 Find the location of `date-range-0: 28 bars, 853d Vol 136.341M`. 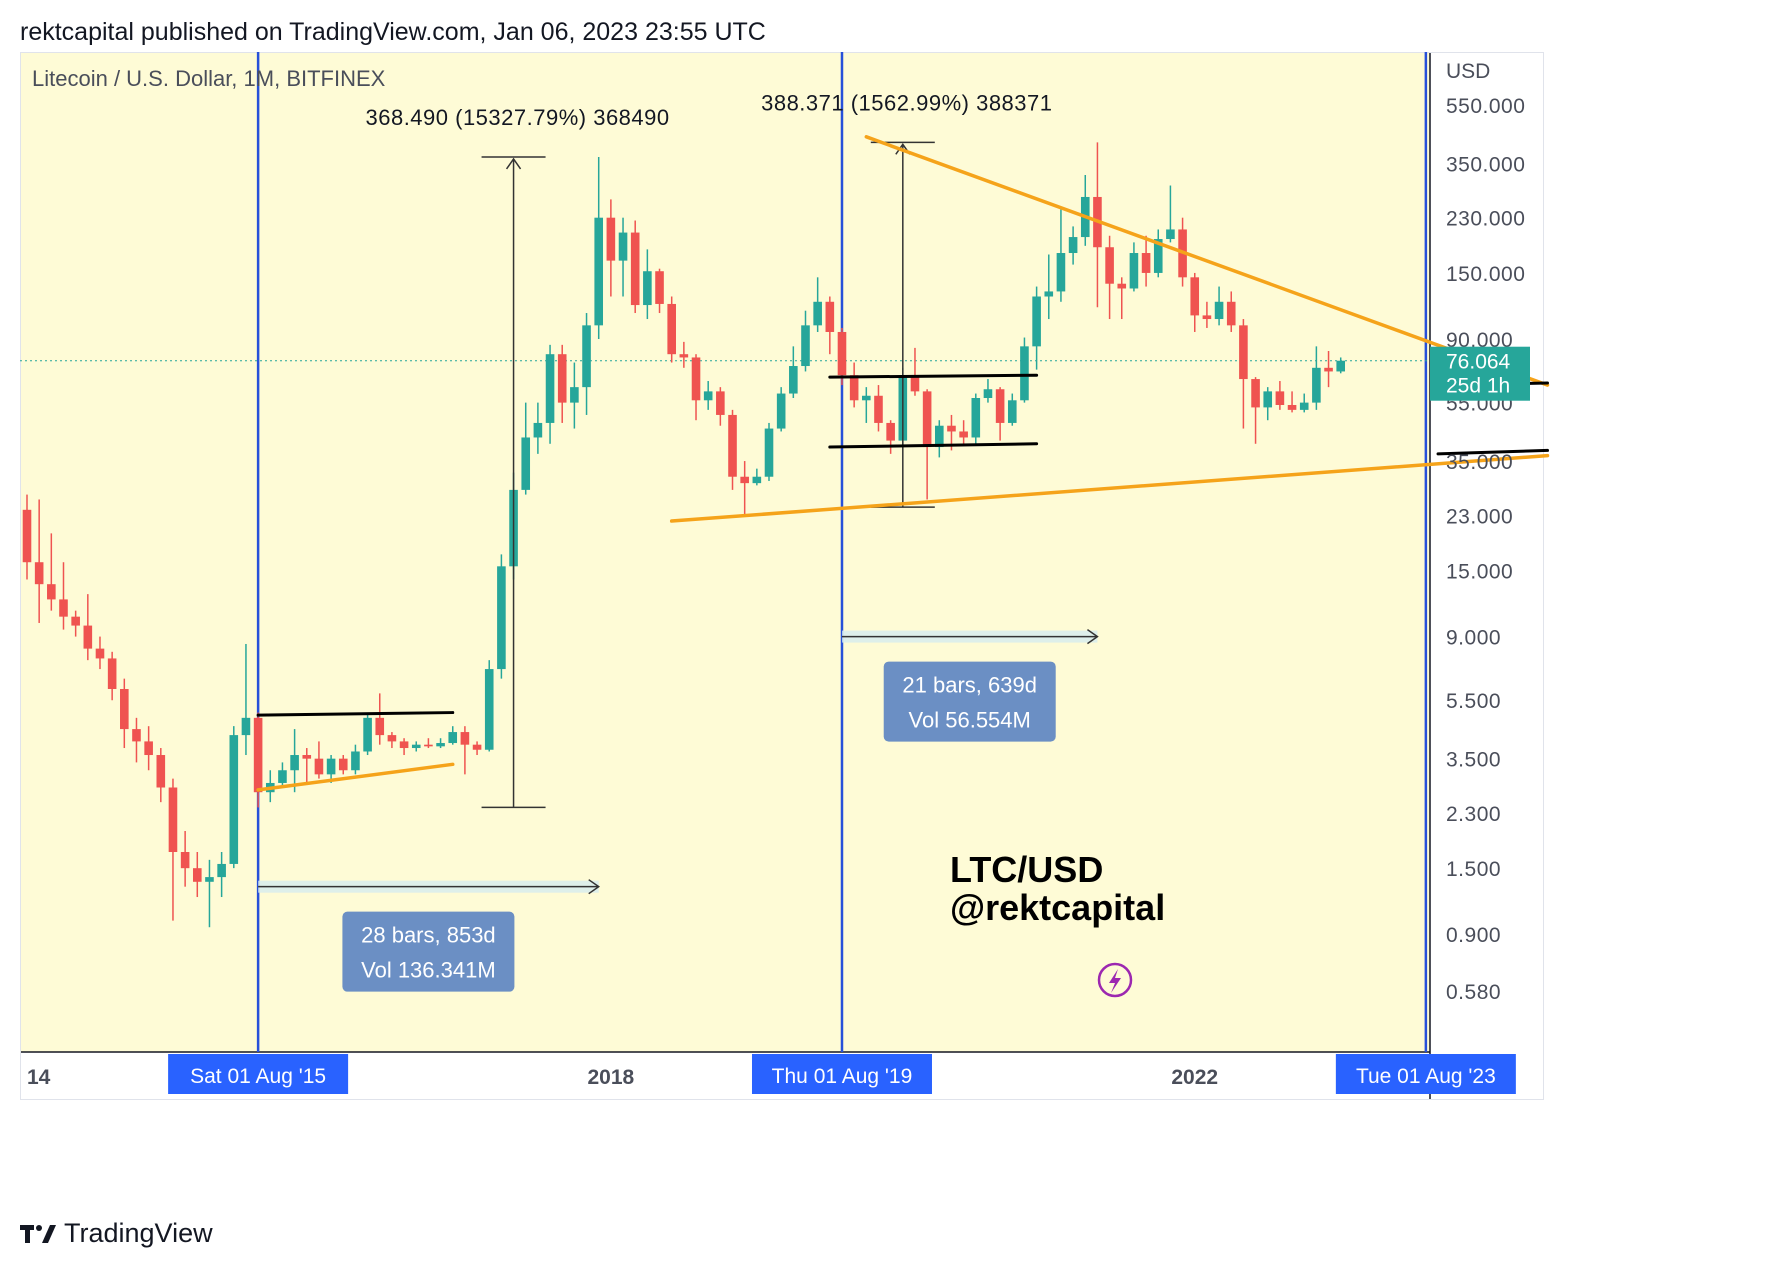

date-range-0: 28 bars, 853d Vol 136.341M is located at coordinates (429, 935).